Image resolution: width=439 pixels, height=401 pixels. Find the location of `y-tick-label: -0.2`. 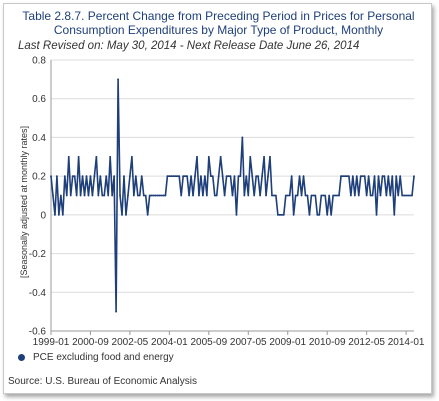

y-tick-label: -0.2 is located at coordinates (38, 254).